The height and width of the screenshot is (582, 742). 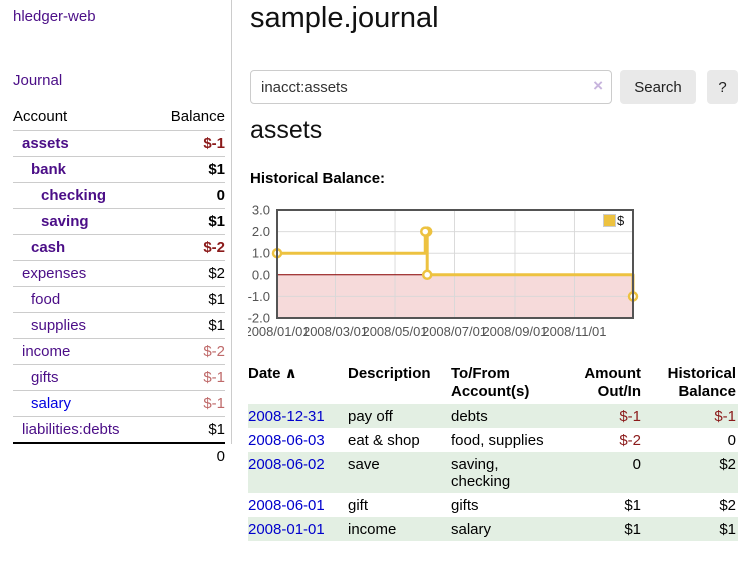 I want to click on register-column-header: To/From Account(s), so click(x=490, y=382).